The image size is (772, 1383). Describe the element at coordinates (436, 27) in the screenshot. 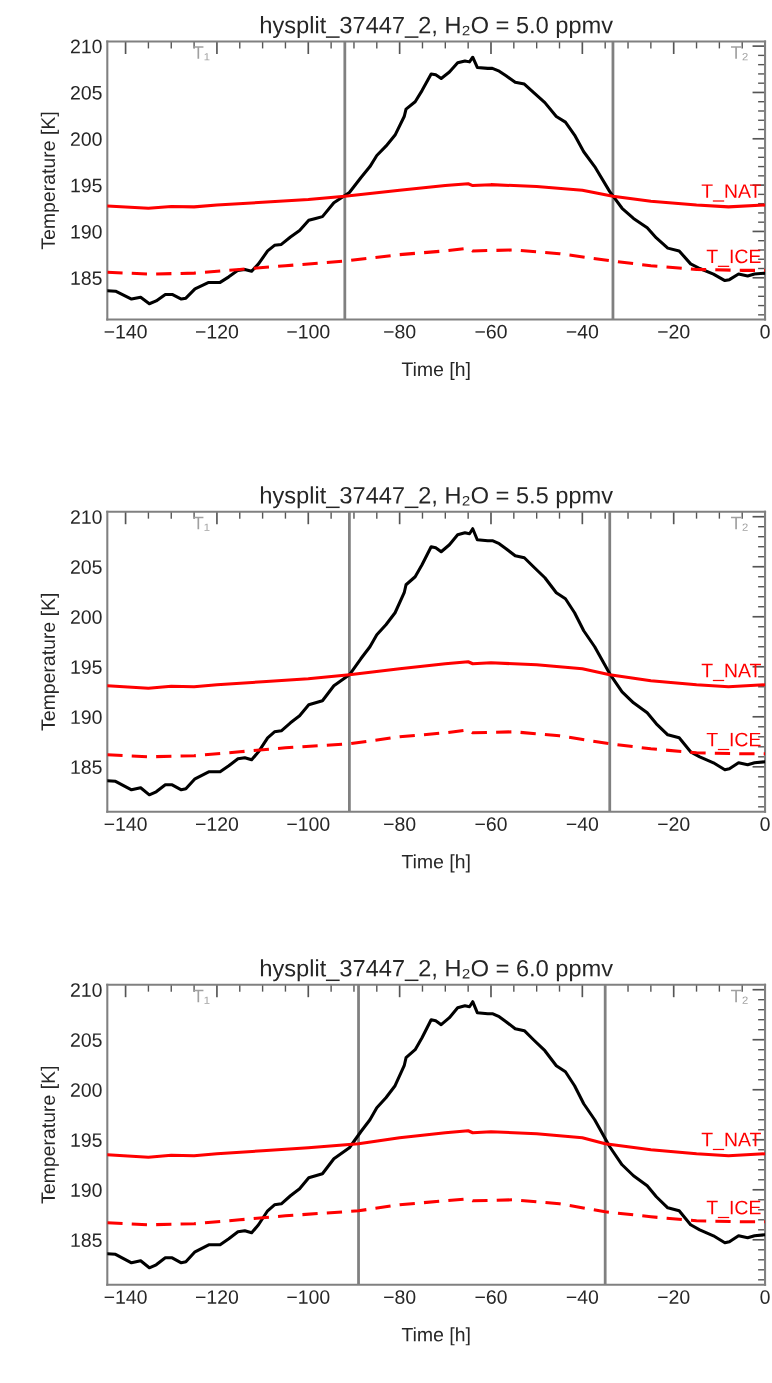

I see `chart-title: hysplit_37447_2, H₂O = 5.0 ppmv` at that location.